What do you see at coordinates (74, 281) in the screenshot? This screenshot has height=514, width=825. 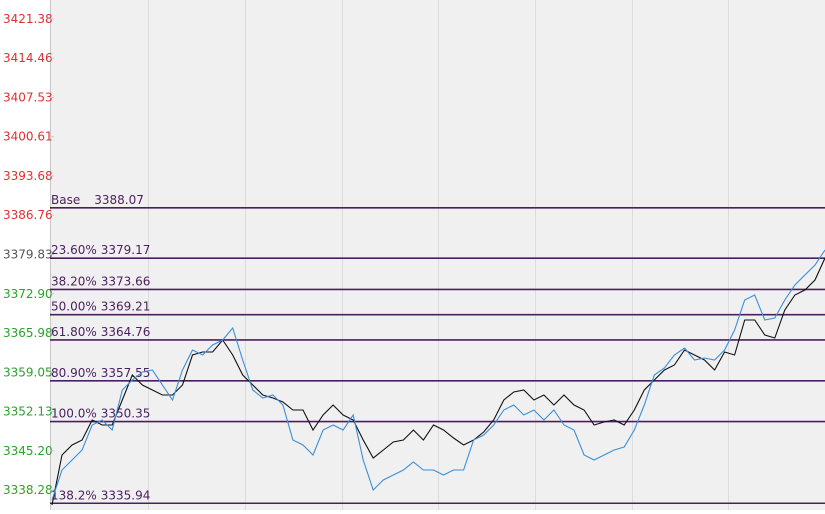 I see `fib-level-name: 38.20%` at bounding box center [74, 281].